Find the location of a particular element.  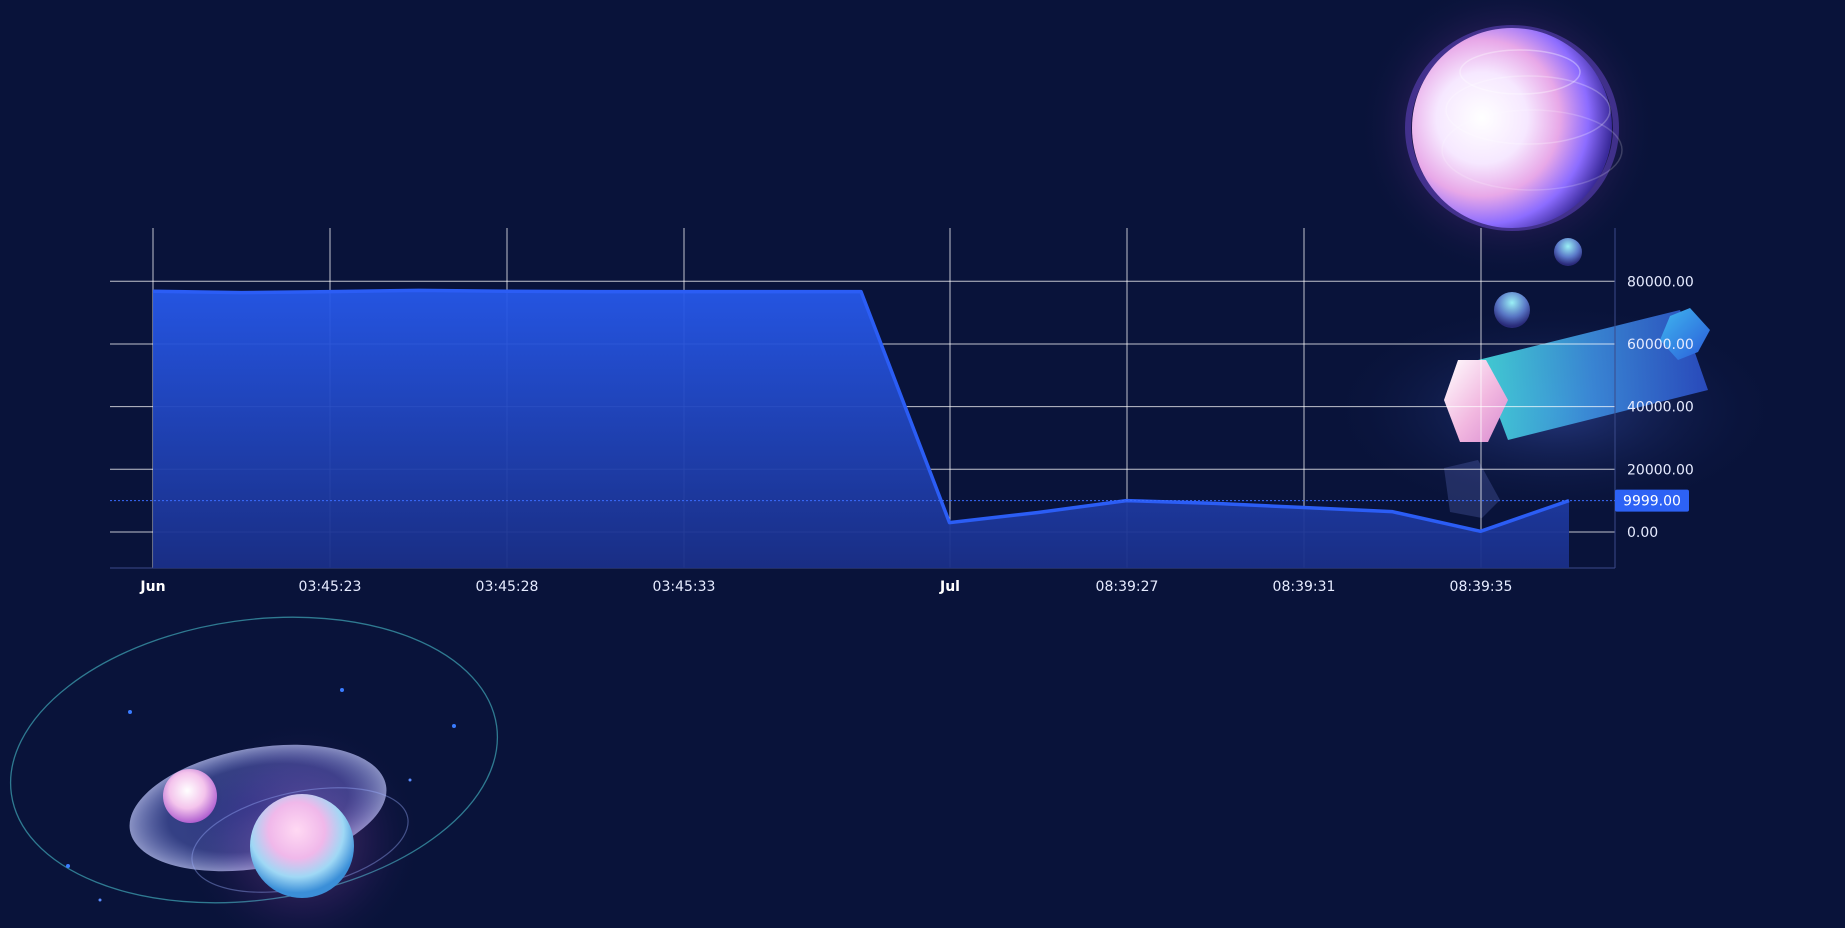

x-tick-label: 08:39:35 is located at coordinates (1481, 587).